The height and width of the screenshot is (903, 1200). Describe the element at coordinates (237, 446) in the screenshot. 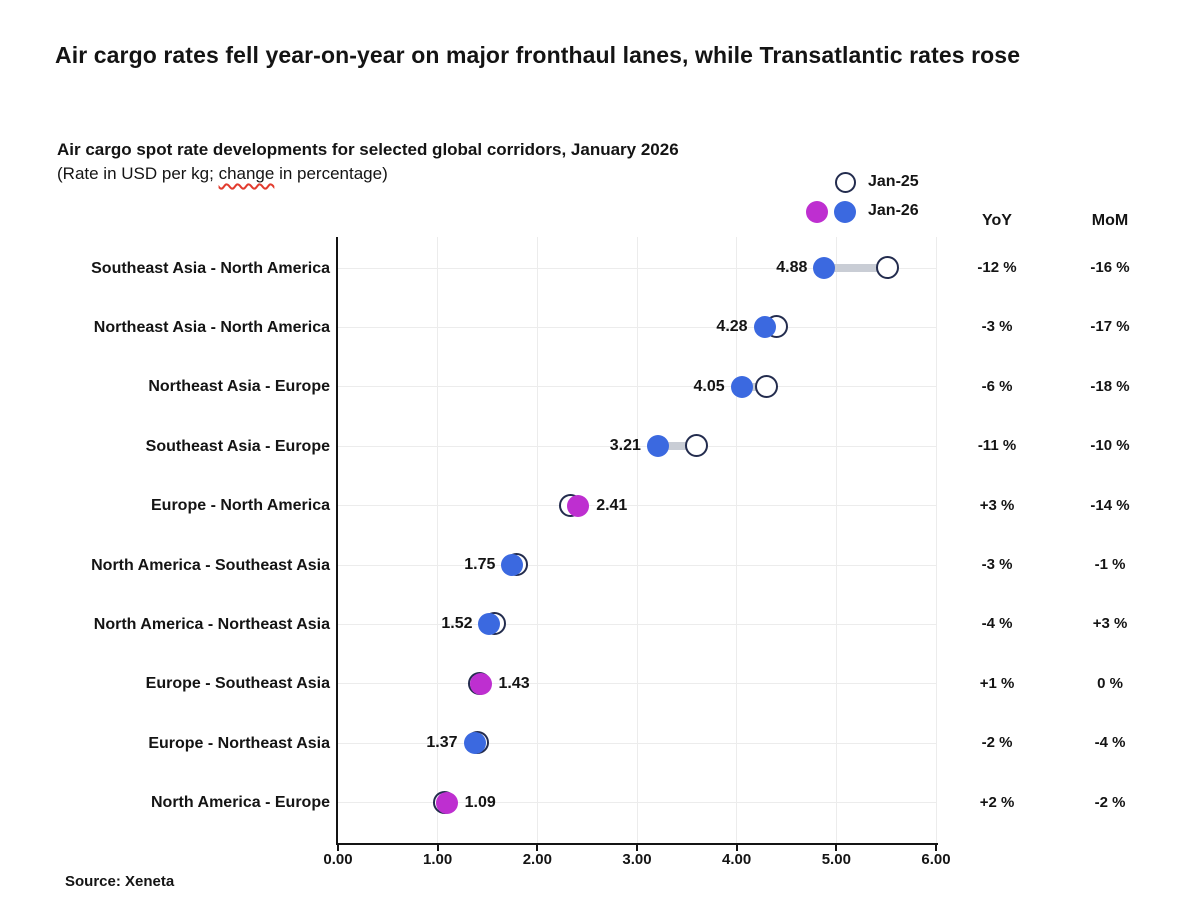

I see `corridor-label: Southeast Asia - Europe` at that location.